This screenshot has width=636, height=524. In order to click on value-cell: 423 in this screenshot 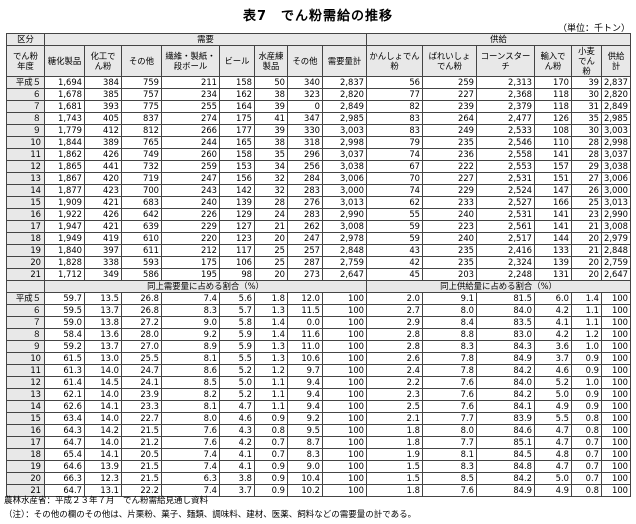, I will do `click(103, 190)`.